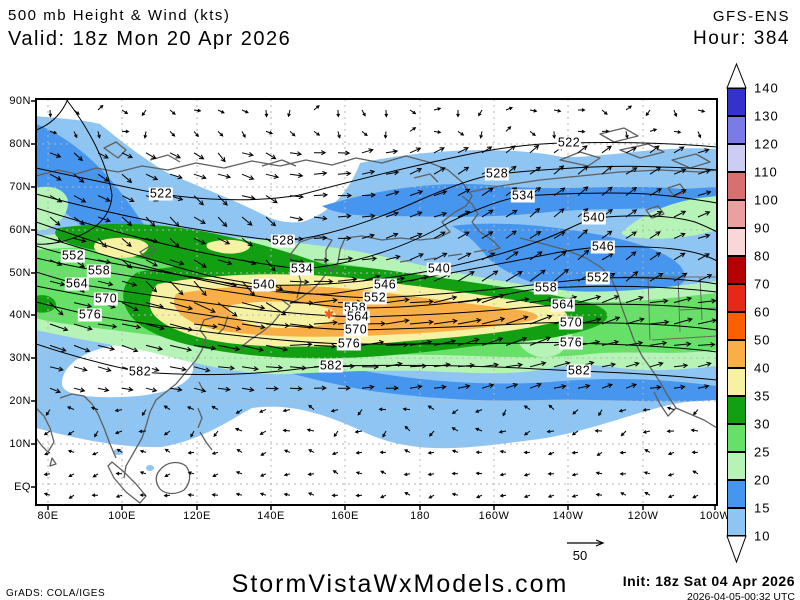  What do you see at coordinates (150, 39) in the screenshot?
I see `valid-time-label: Valid: 18z Mon 20 Apr 2026` at bounding box center [150, 39].